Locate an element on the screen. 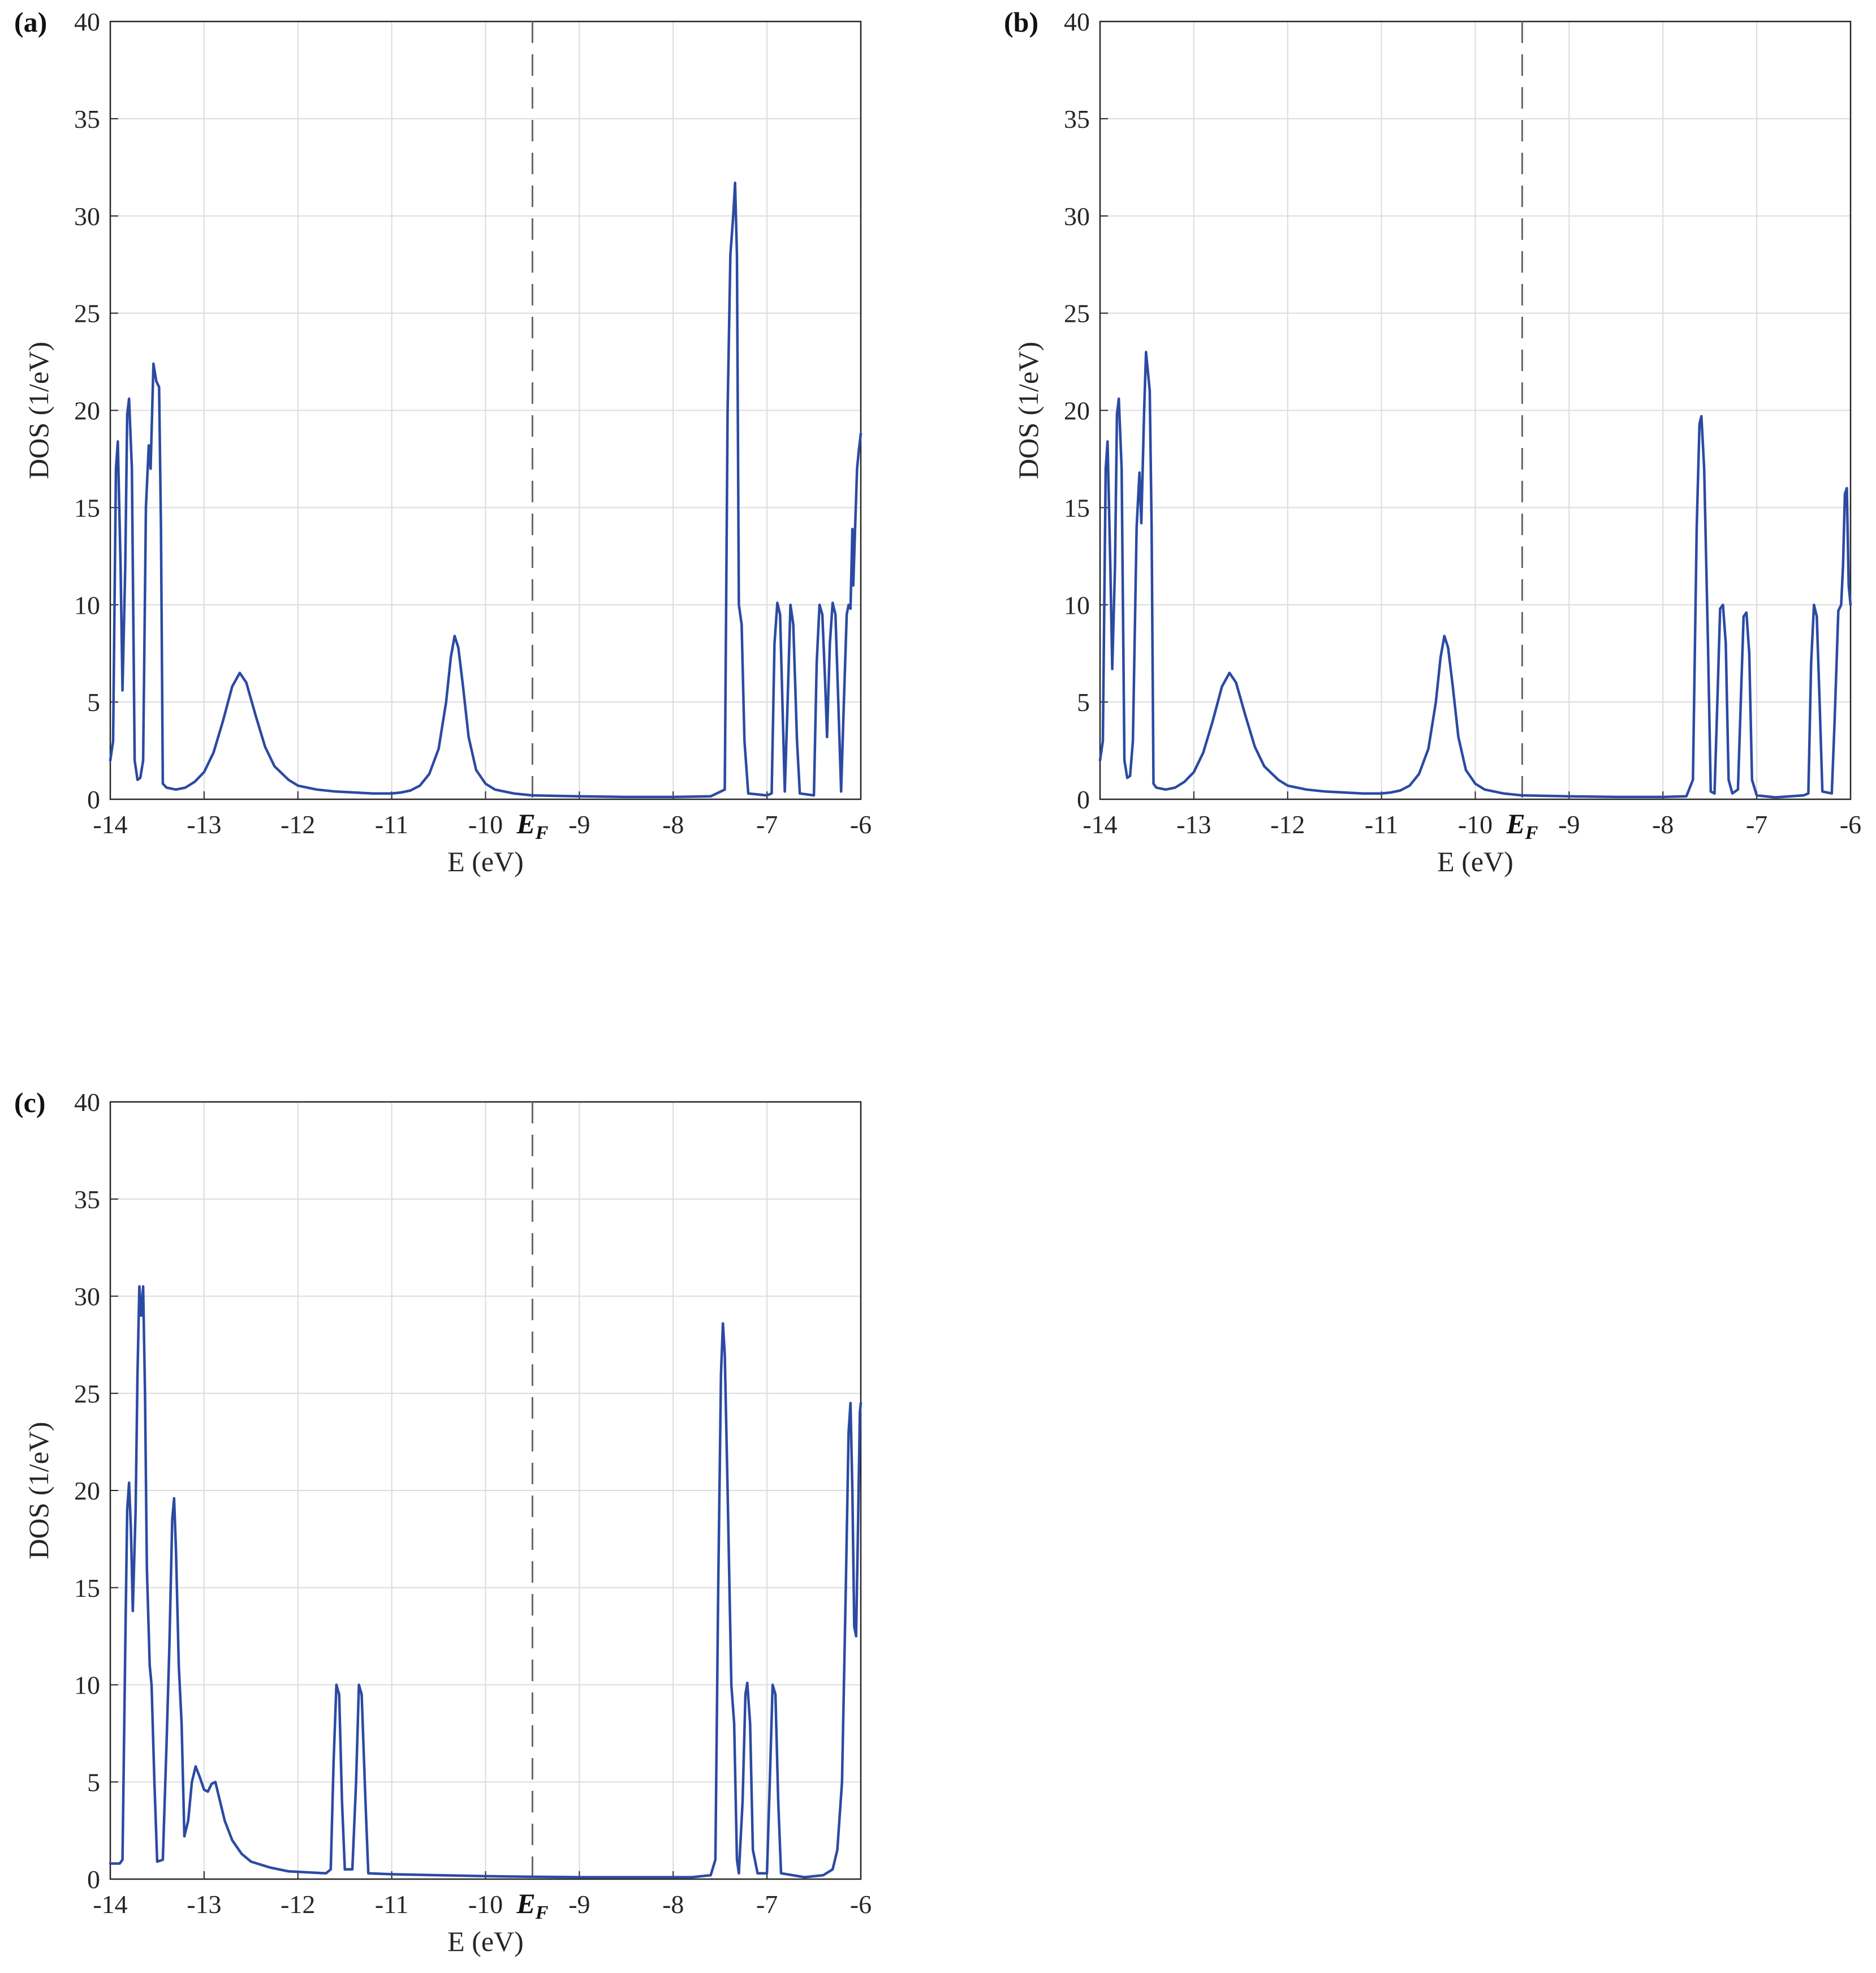 This screenshot has width=1876, height=1973. panel-label: (a) is located at coordinates (30, 22).